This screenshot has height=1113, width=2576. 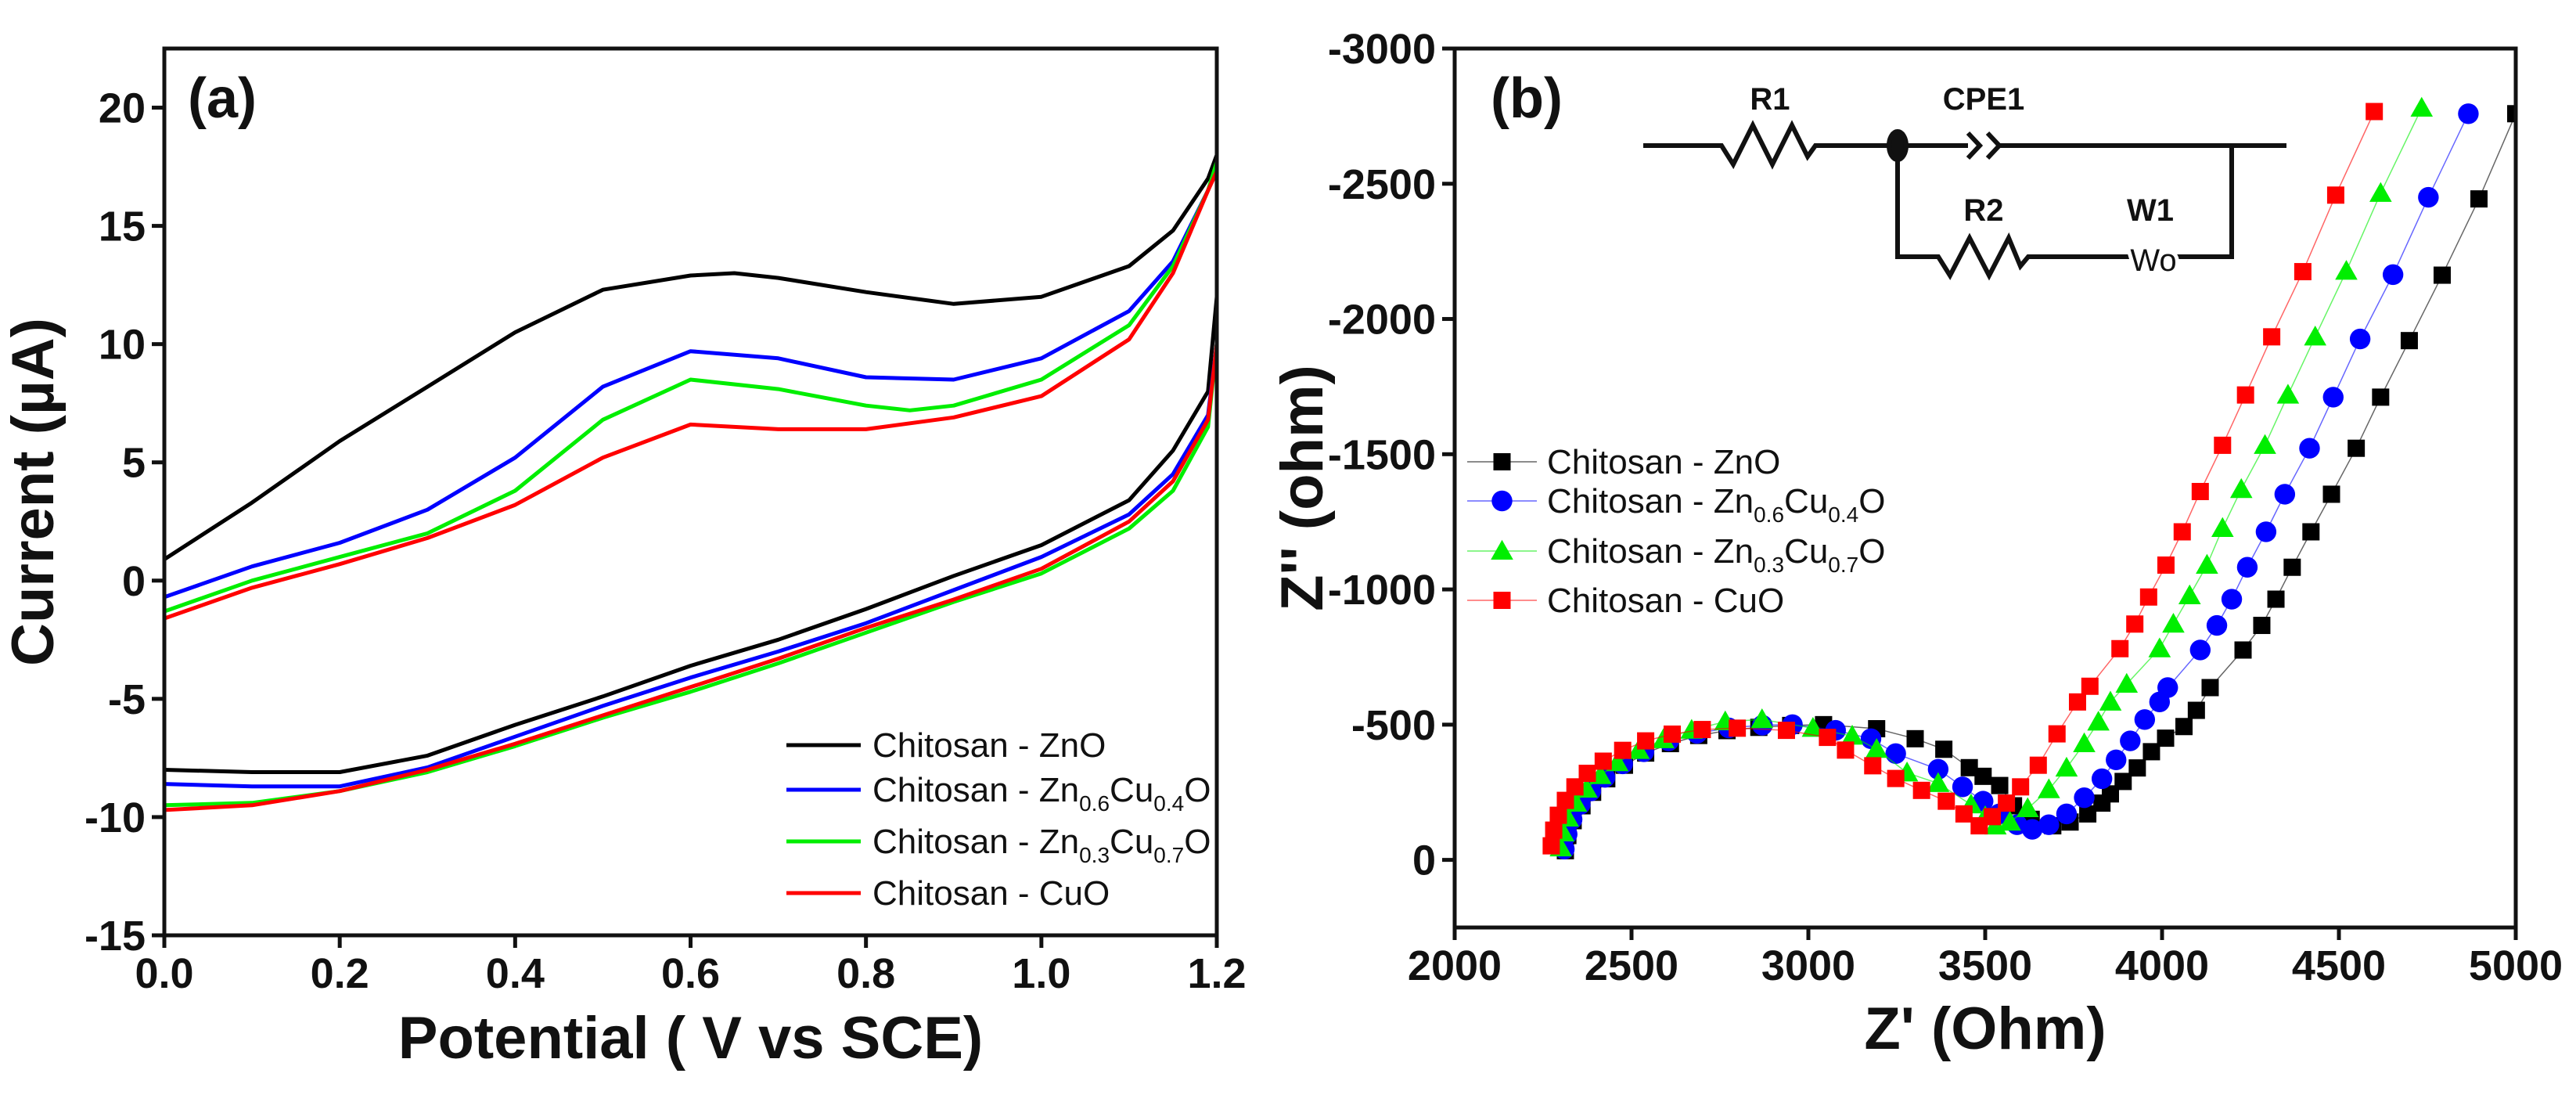 I want to click on x-tick-label: 2500, so click(x=1632, y=965).